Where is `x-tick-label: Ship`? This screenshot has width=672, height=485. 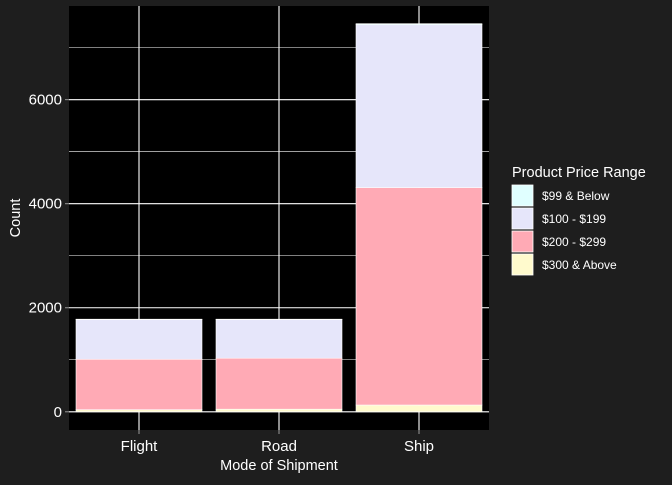
x-tick-label: Ship is located at coordinates (419, 446).